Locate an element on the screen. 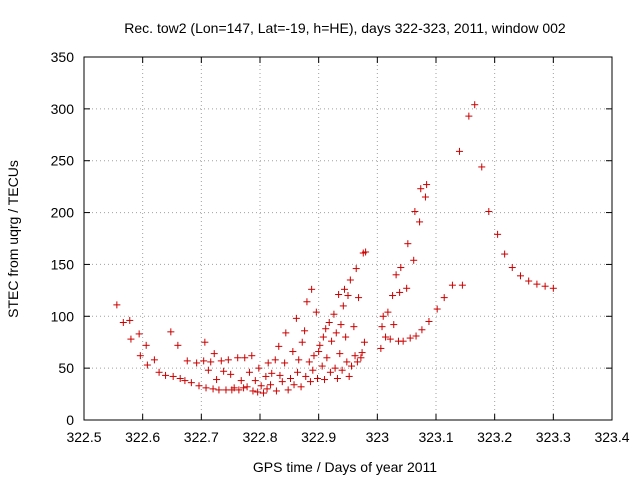 The image size is (640, 480). x-tick-label: 322.9 is located at coordinates (318, 437).